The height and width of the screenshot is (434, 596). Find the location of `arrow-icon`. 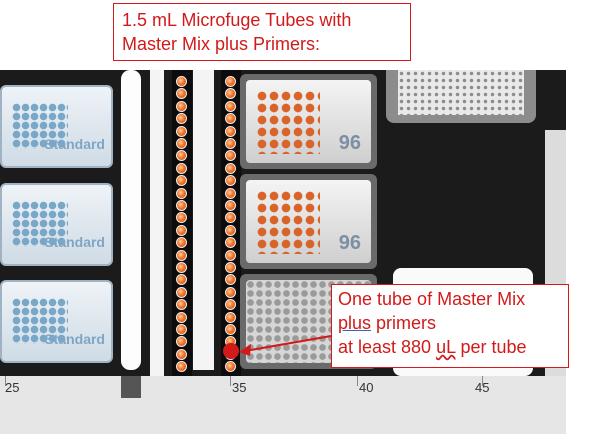

arrow-icon is located at coordinates (285, 345).